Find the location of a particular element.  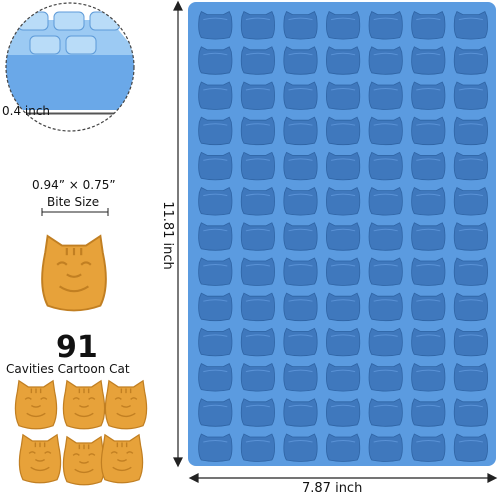

width-label: 7.87 inch is located at coordinates (332, 488).